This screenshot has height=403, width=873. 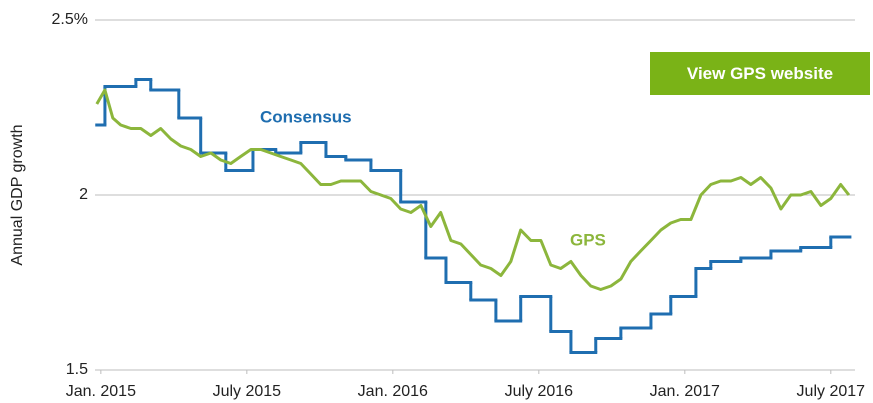 I want to click on x-tick-label: July 2015, so click(x=247, y=391).